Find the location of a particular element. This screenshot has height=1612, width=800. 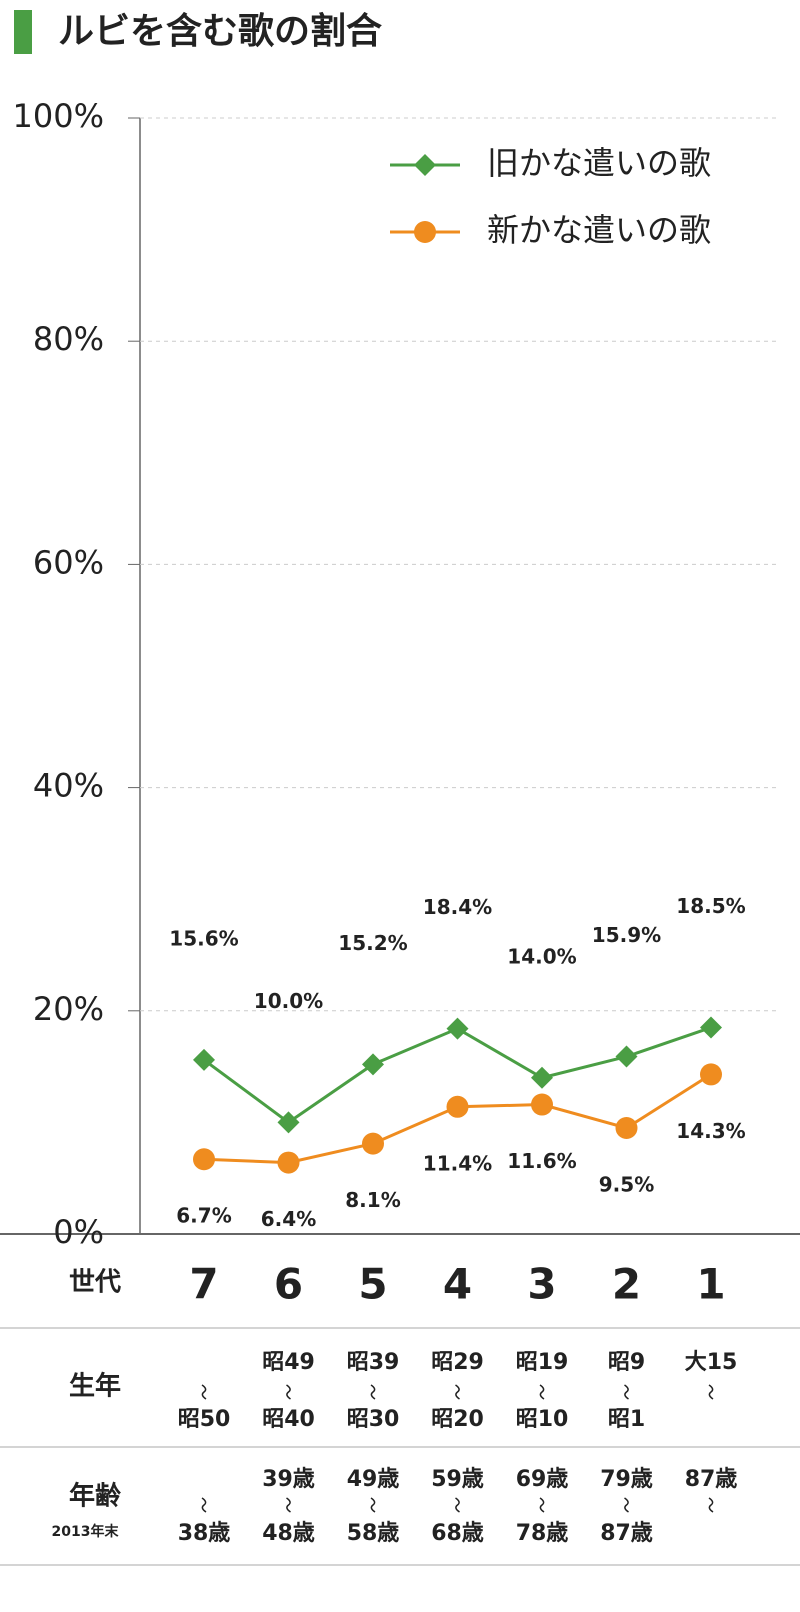

y-tick-label: 80% is located at coordinates (68, 339).